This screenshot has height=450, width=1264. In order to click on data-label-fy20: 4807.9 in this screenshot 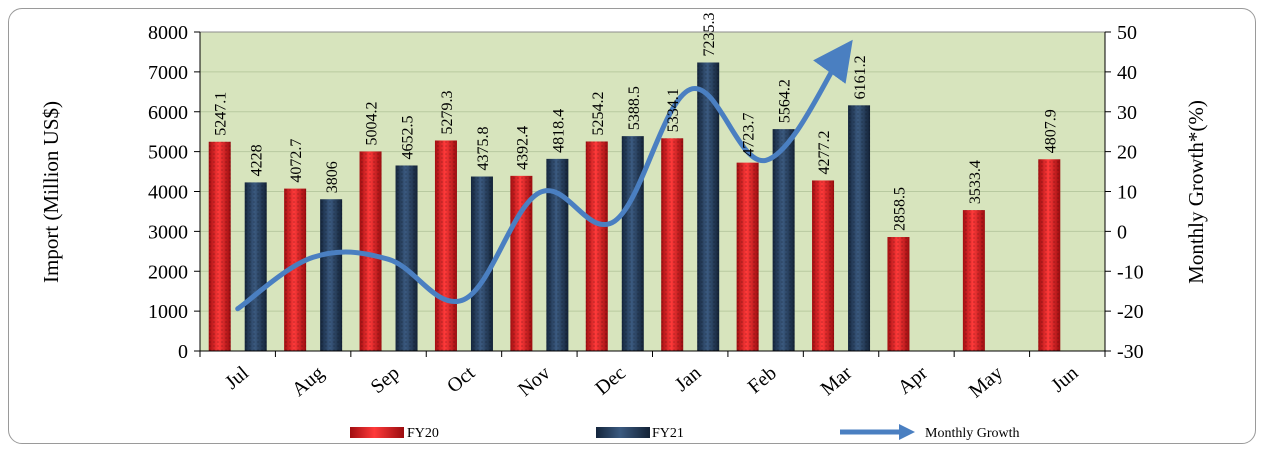, I will do `click(1050, 131)`.